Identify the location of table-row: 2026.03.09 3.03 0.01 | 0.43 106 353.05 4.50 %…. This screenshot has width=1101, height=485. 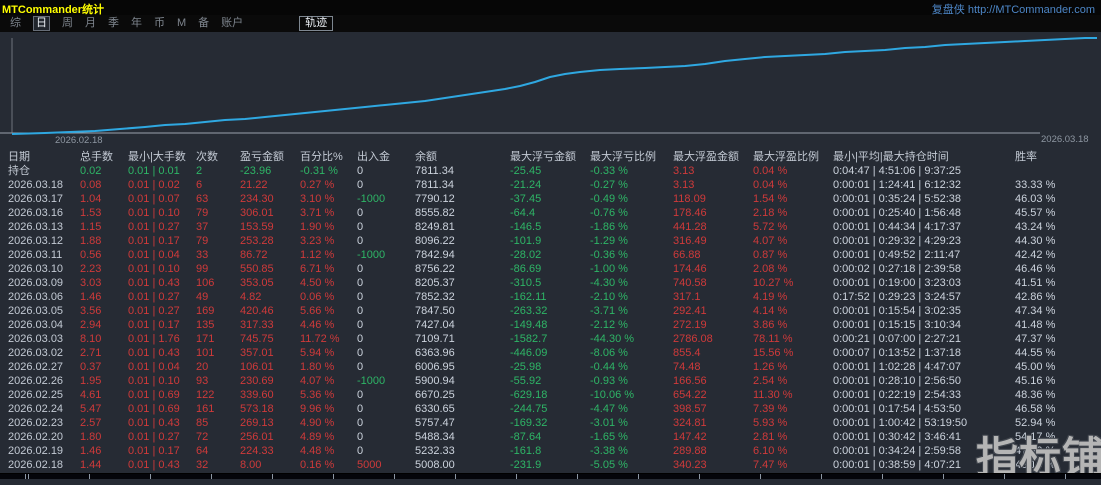
(550, 283).